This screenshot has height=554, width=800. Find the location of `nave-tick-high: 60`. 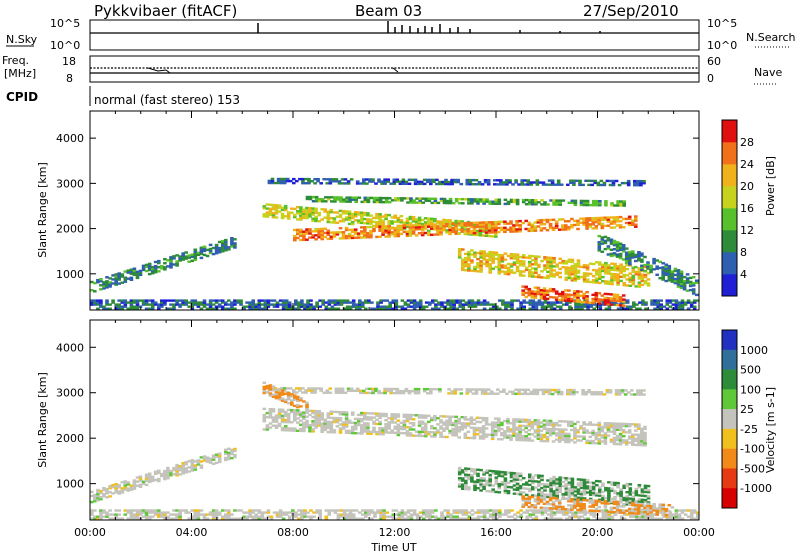

nave-tick-high: 60 is located at coordinates (714, 61).